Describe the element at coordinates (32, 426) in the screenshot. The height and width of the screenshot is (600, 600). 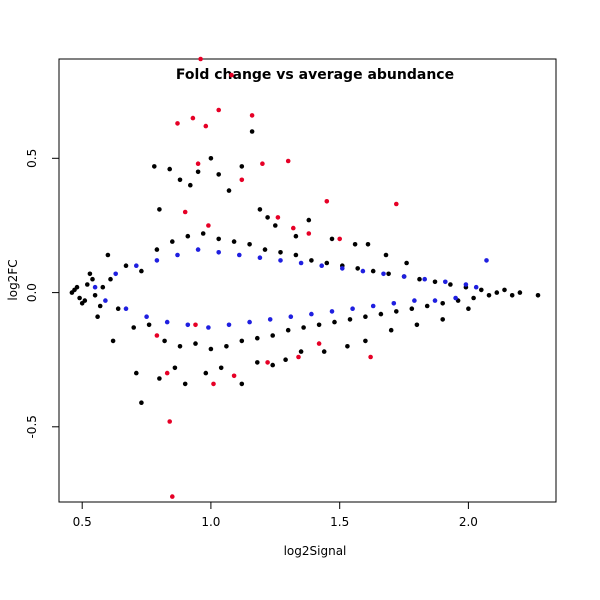
I see `y-axis-tick-label: -0.5` at that location.